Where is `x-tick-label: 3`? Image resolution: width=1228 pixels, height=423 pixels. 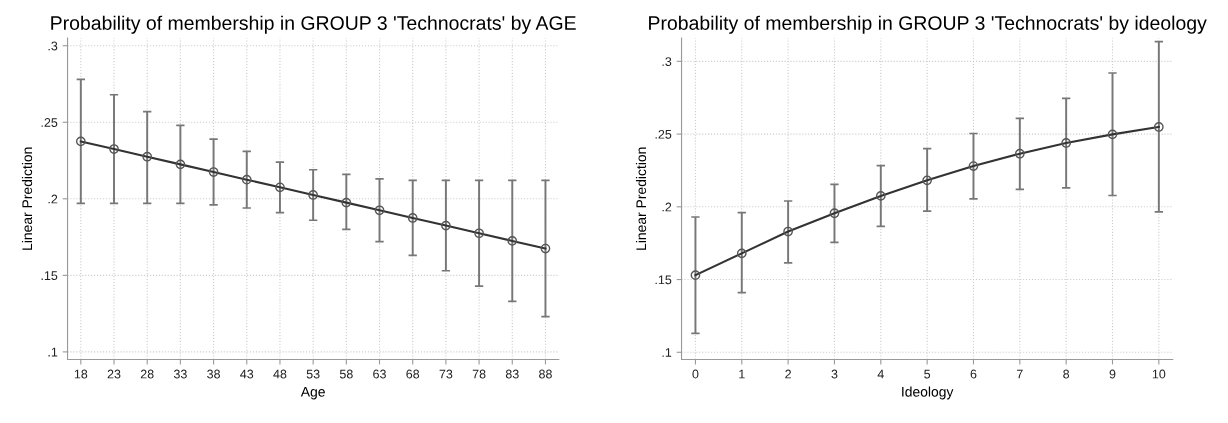 x-tick-label: 3 is located at coordinates (834, 374).